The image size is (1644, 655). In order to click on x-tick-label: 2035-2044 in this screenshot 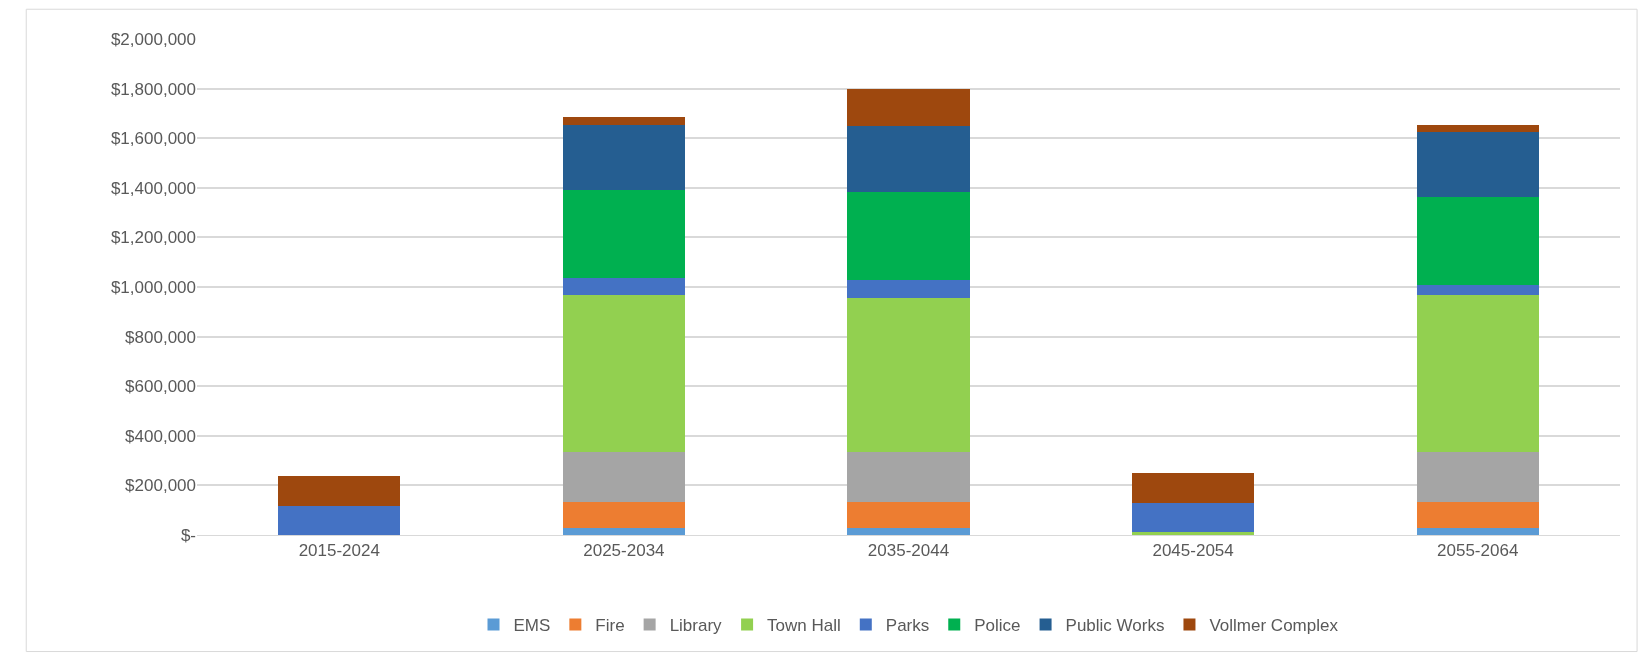, I will do `click(908, 551)`.